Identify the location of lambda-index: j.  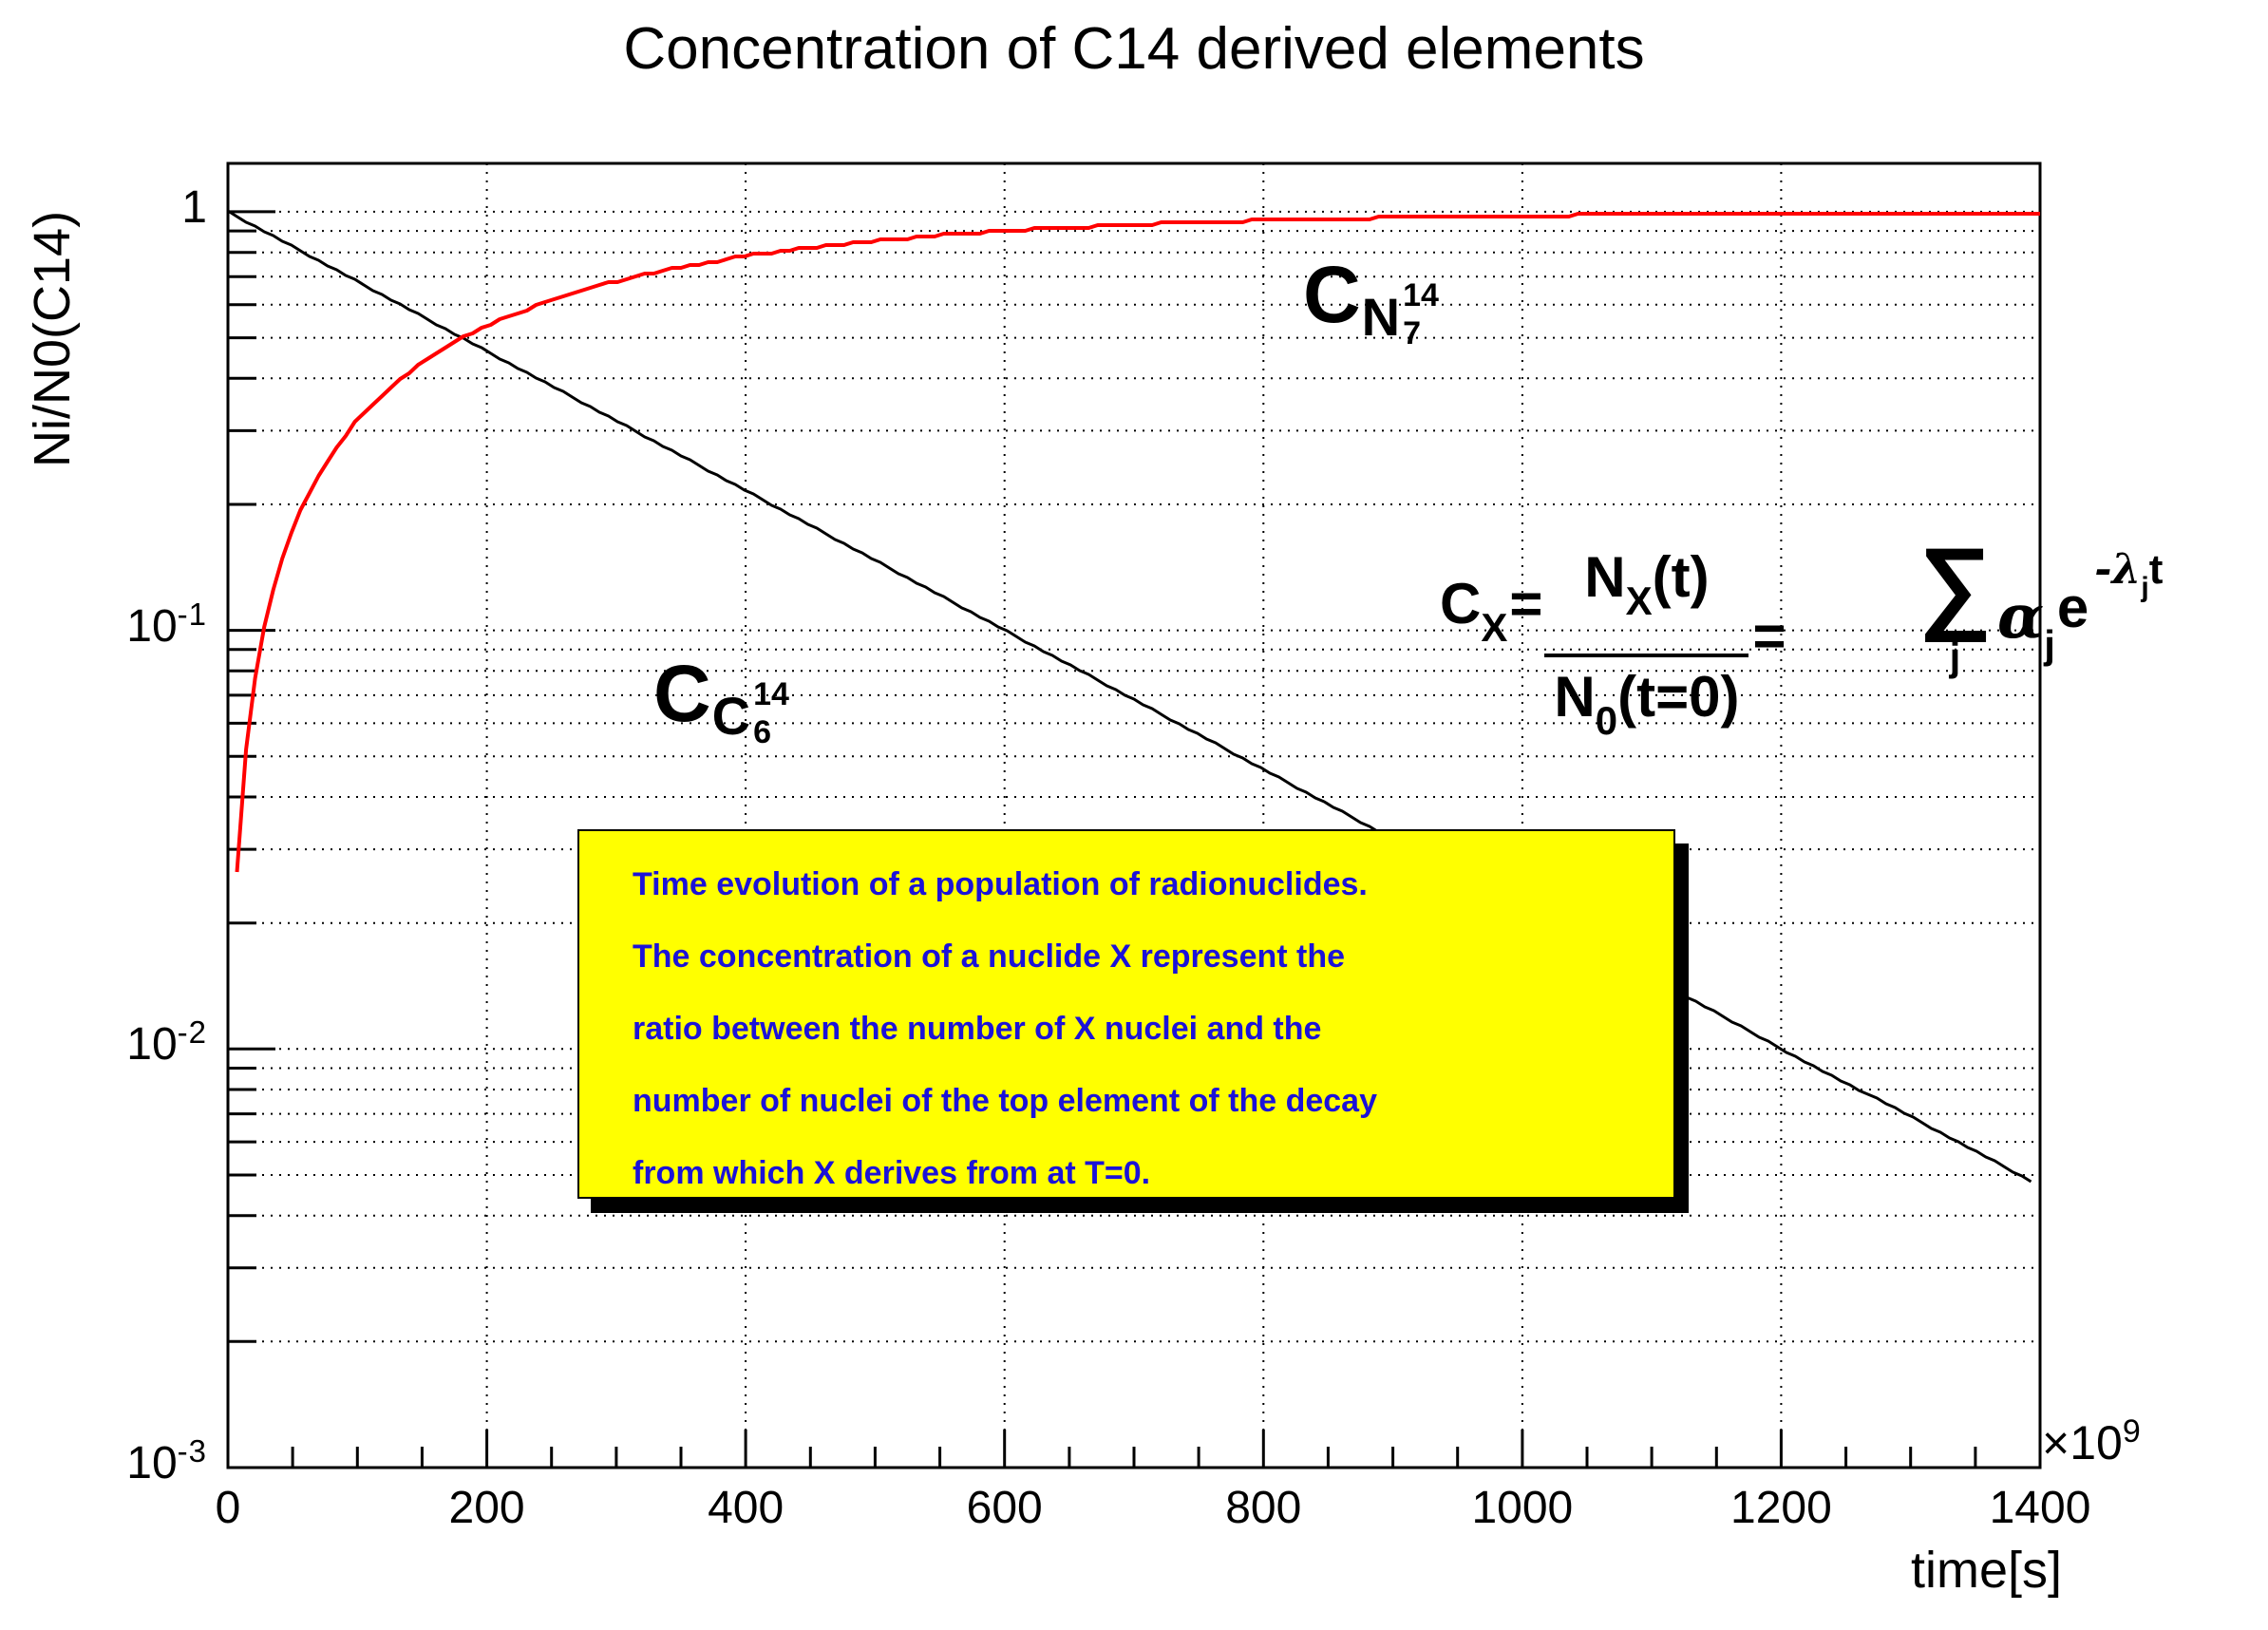
(2145, 587).